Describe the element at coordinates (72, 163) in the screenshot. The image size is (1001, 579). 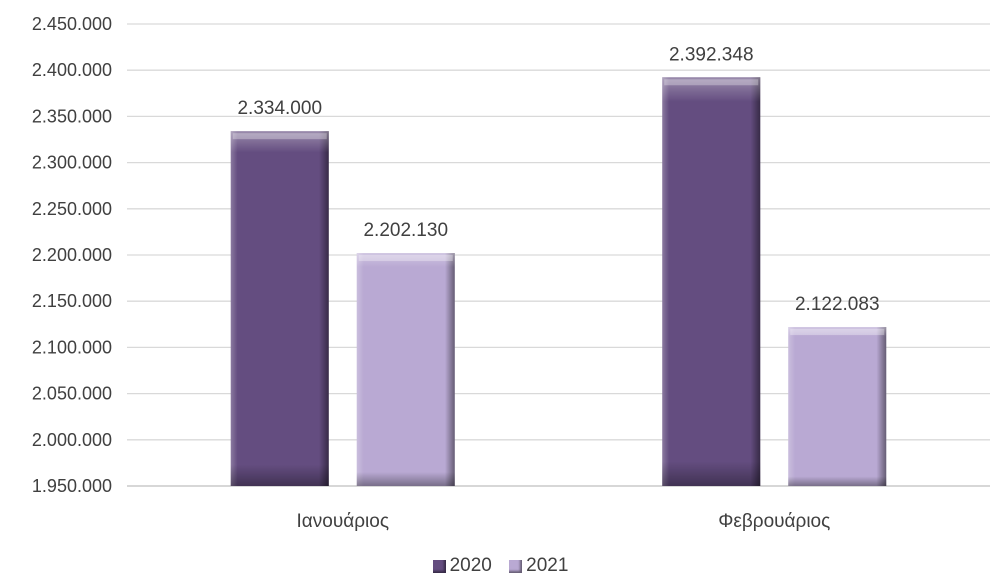
I see `y-tick-label: 2.300.000` at that location.